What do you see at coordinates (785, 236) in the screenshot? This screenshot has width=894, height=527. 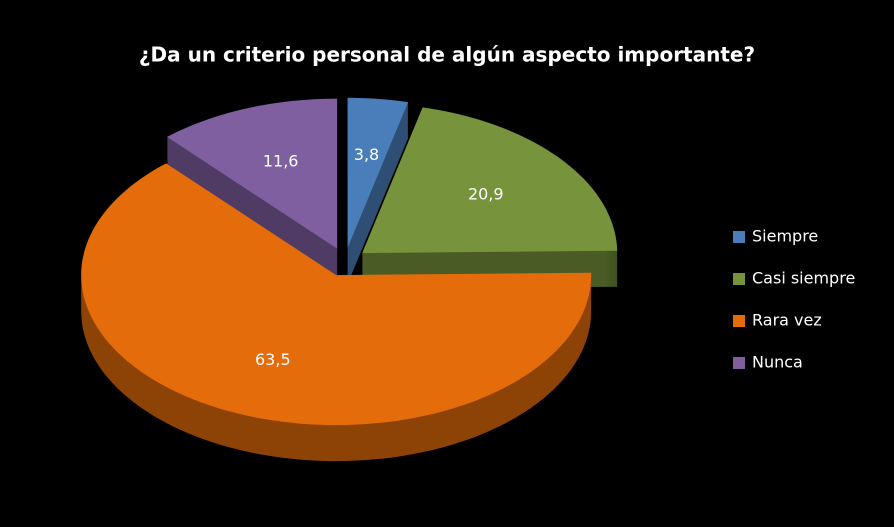 I see `legend-label: Siempre` at bounding box center [785, 236].